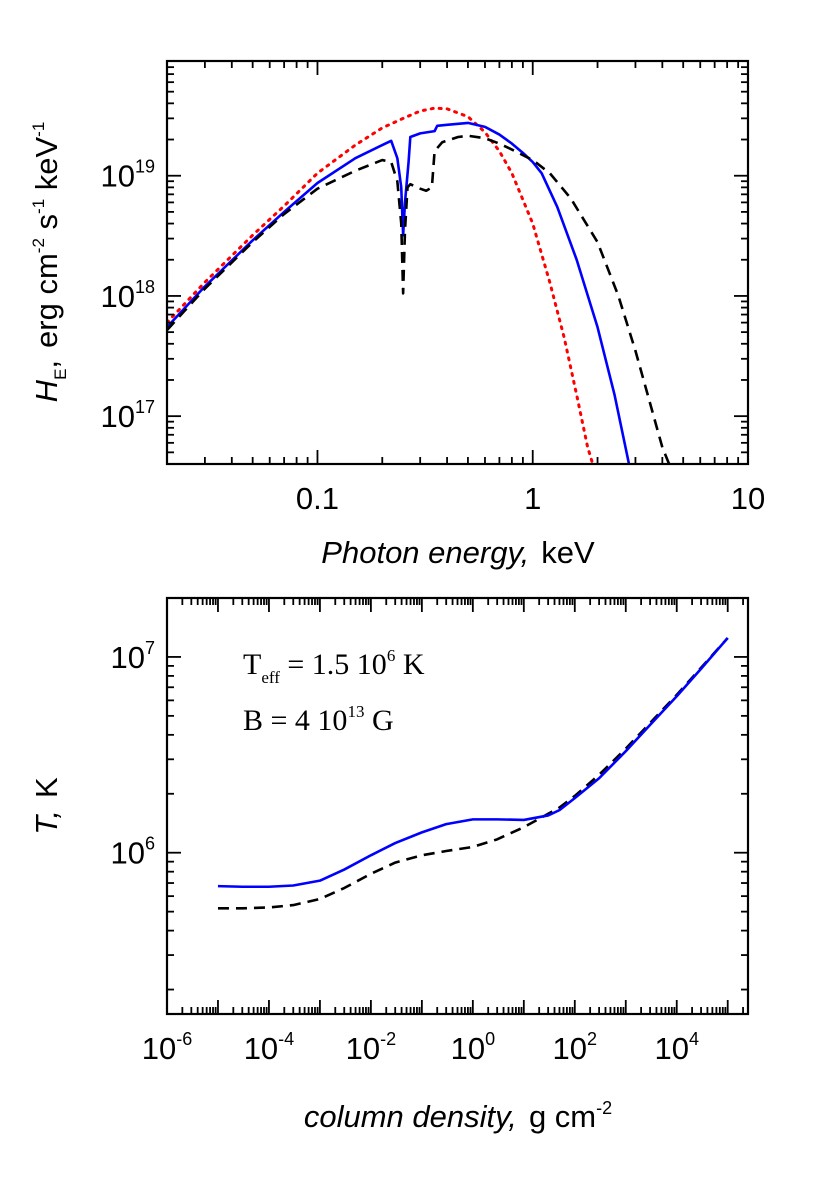  What do you see at coordinates (318, 719) in the screenshot?
I see `b-field-annotation: B = 4 1013 G` at bounding box center [318, 719].